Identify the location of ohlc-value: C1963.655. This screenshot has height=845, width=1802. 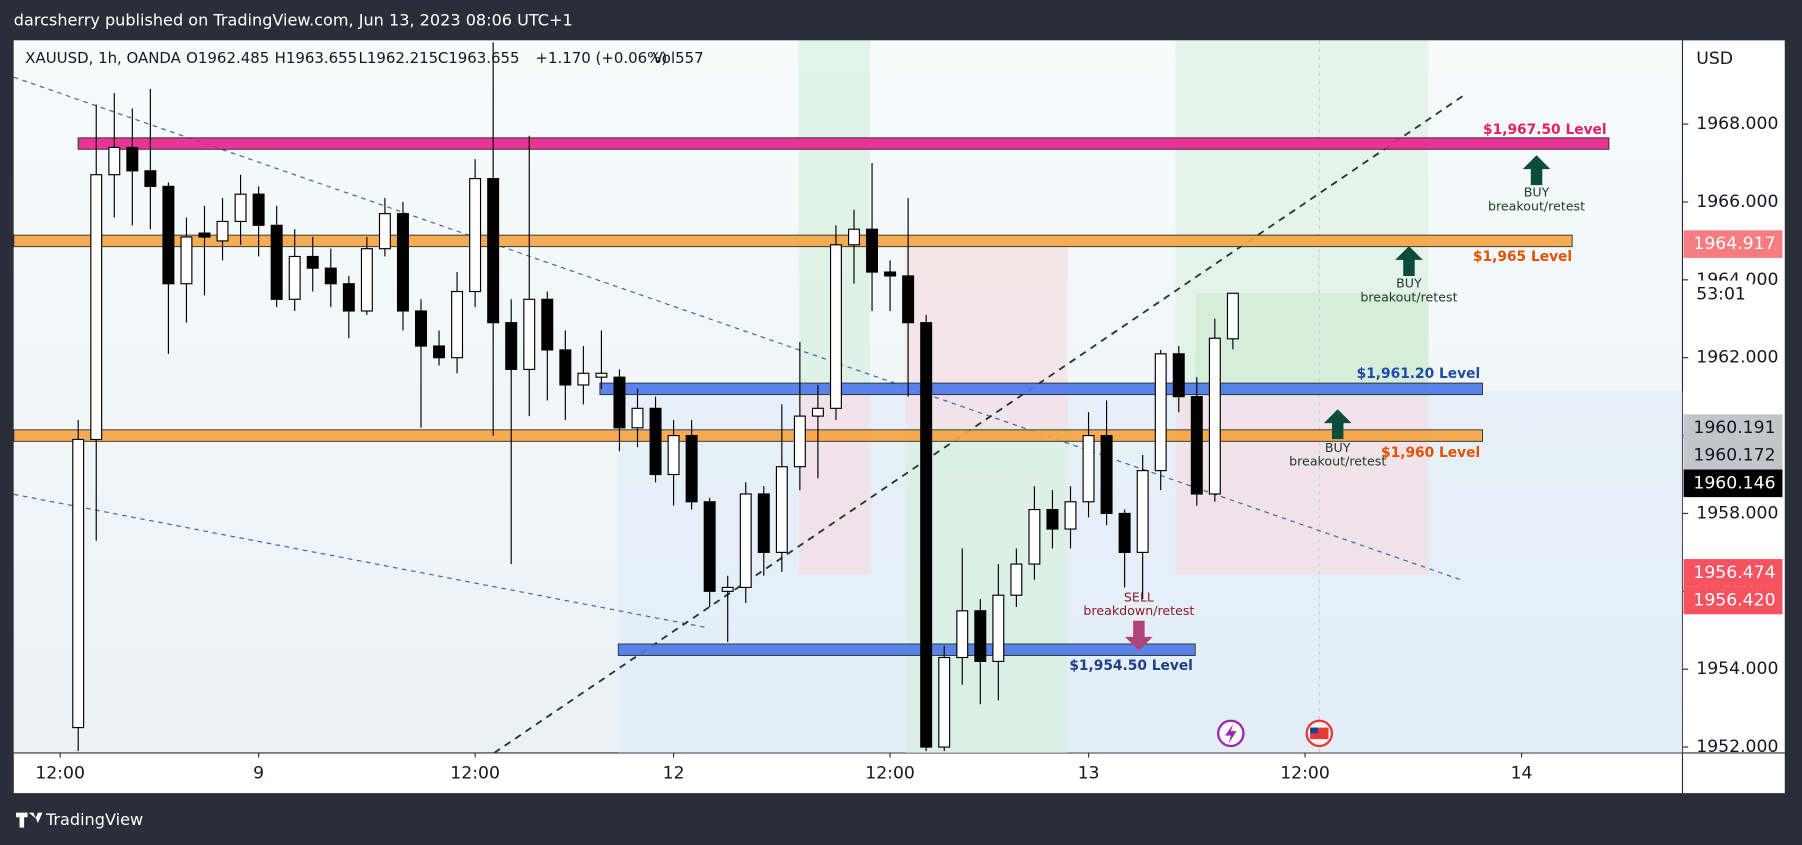
(479, 58).